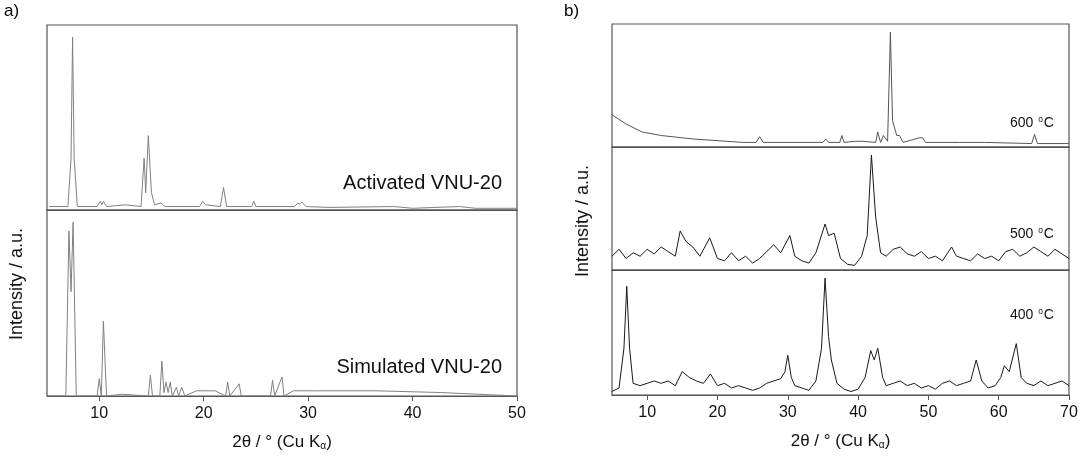 This screenshot has width=1086, height=461. What do you see at coordinates (1069, 411) in the screenshot?
I see `x-tick-label: 70` at bounding box center [1069, 411].